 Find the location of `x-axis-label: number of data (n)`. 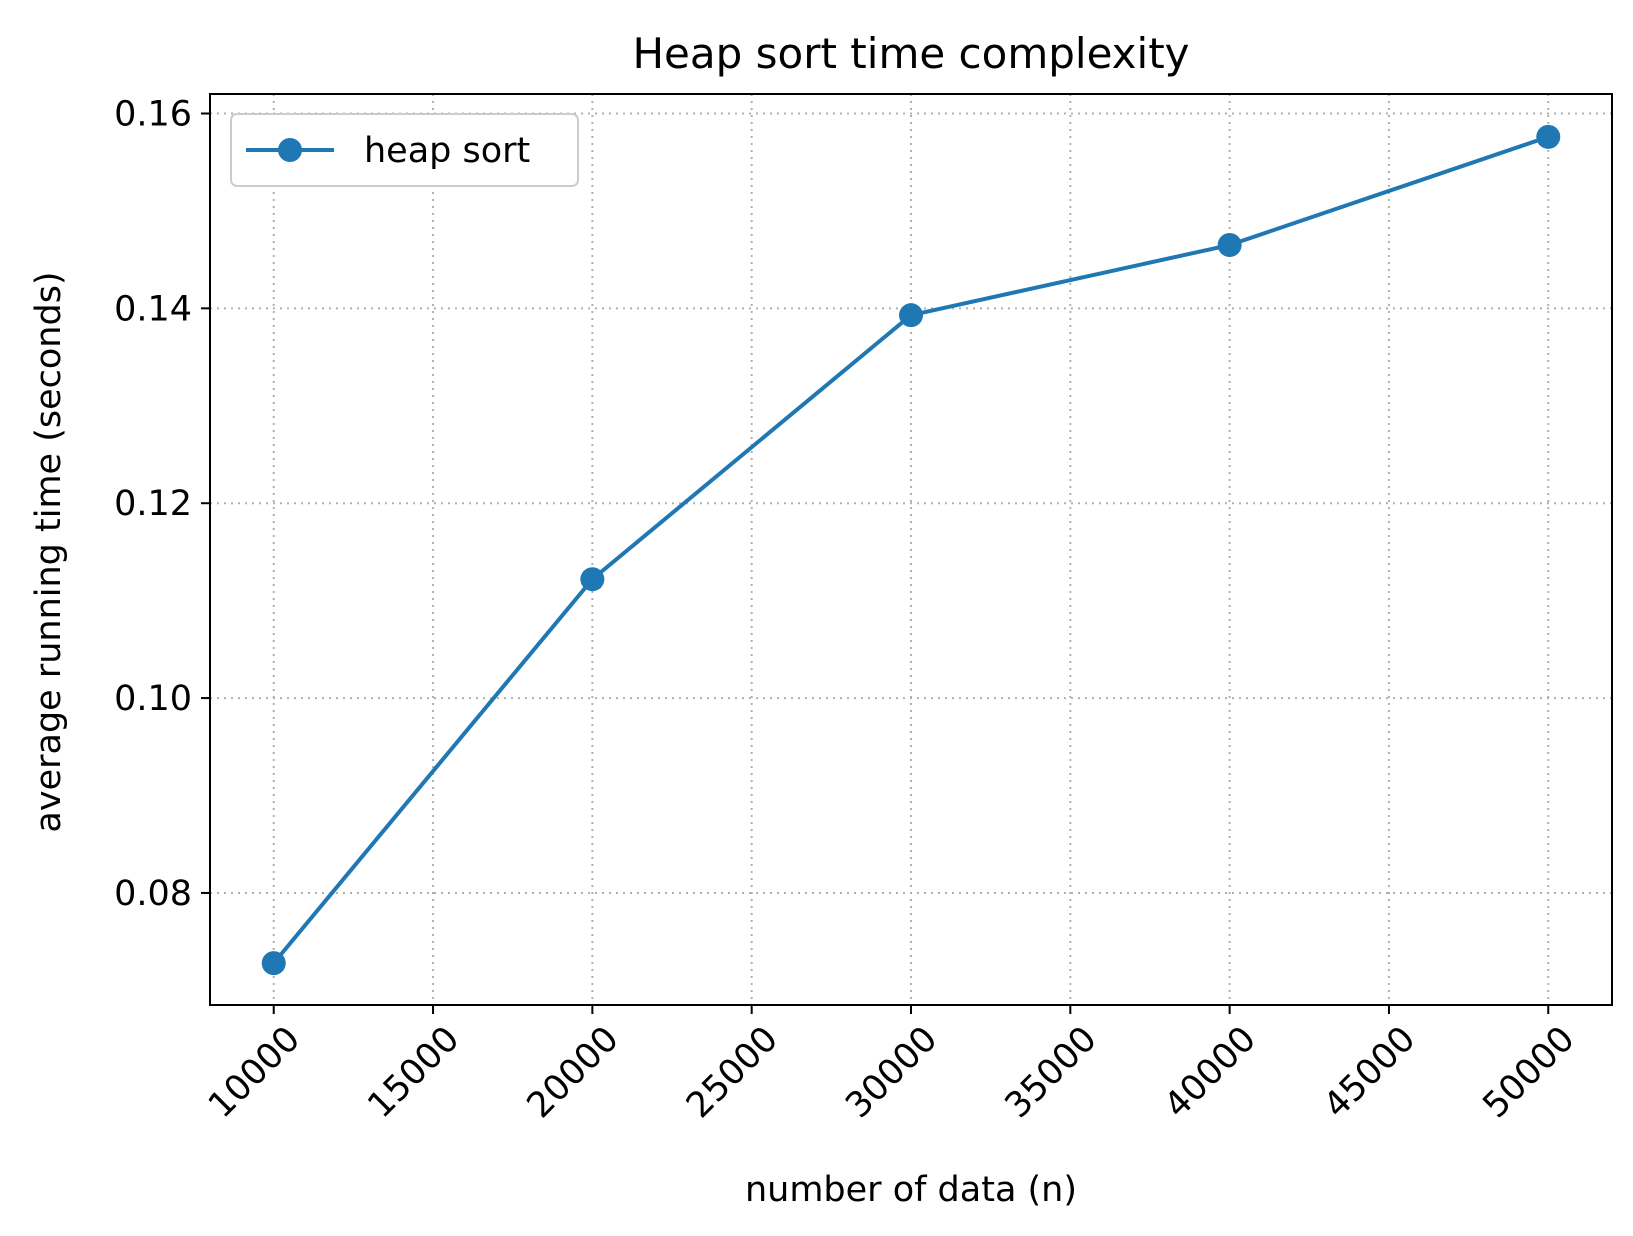

x-axis-label: number of data (n) is located at coordinates (911, 1190).